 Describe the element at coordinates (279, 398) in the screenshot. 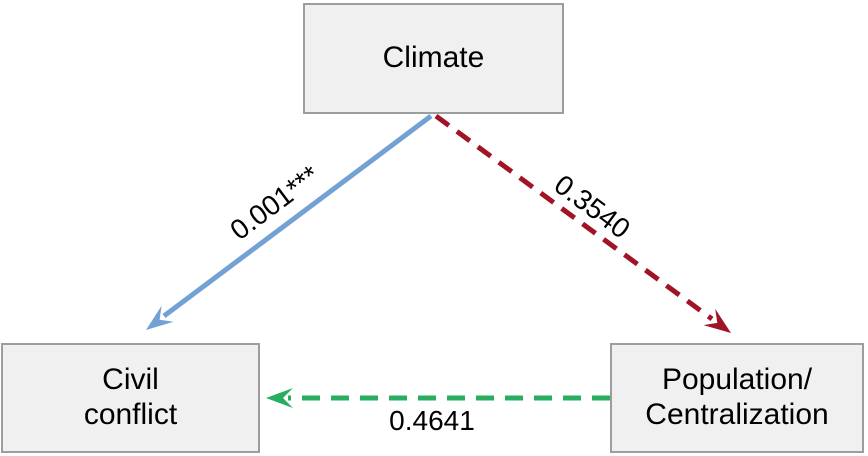

I see `arrowhead-population-to-civil-conflict-icon` at that location.